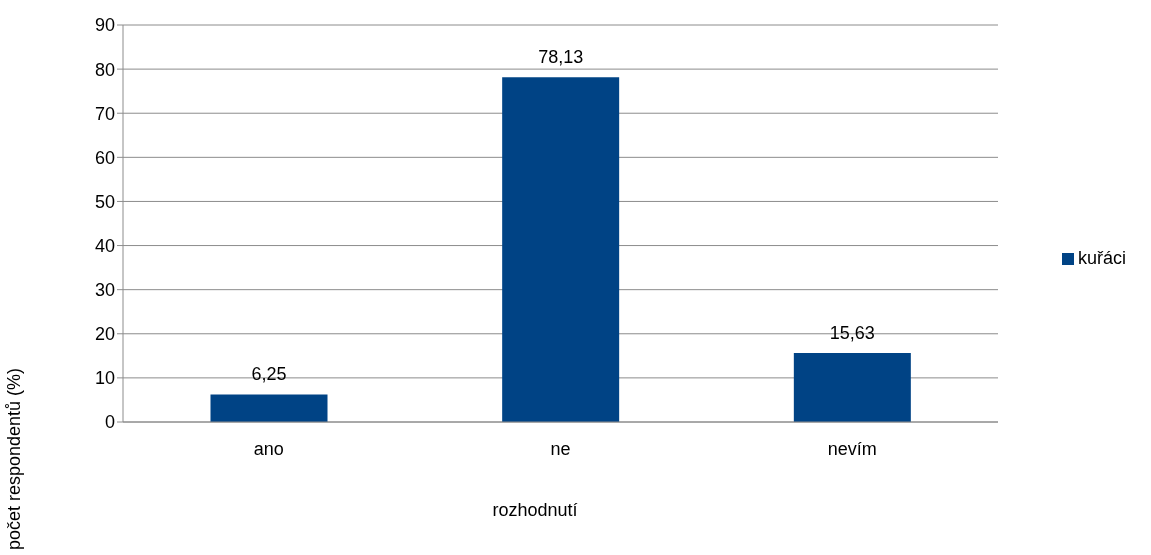 The image size is (1151, 555). I want to click on y-tick-label: 90, so click(104, 25).